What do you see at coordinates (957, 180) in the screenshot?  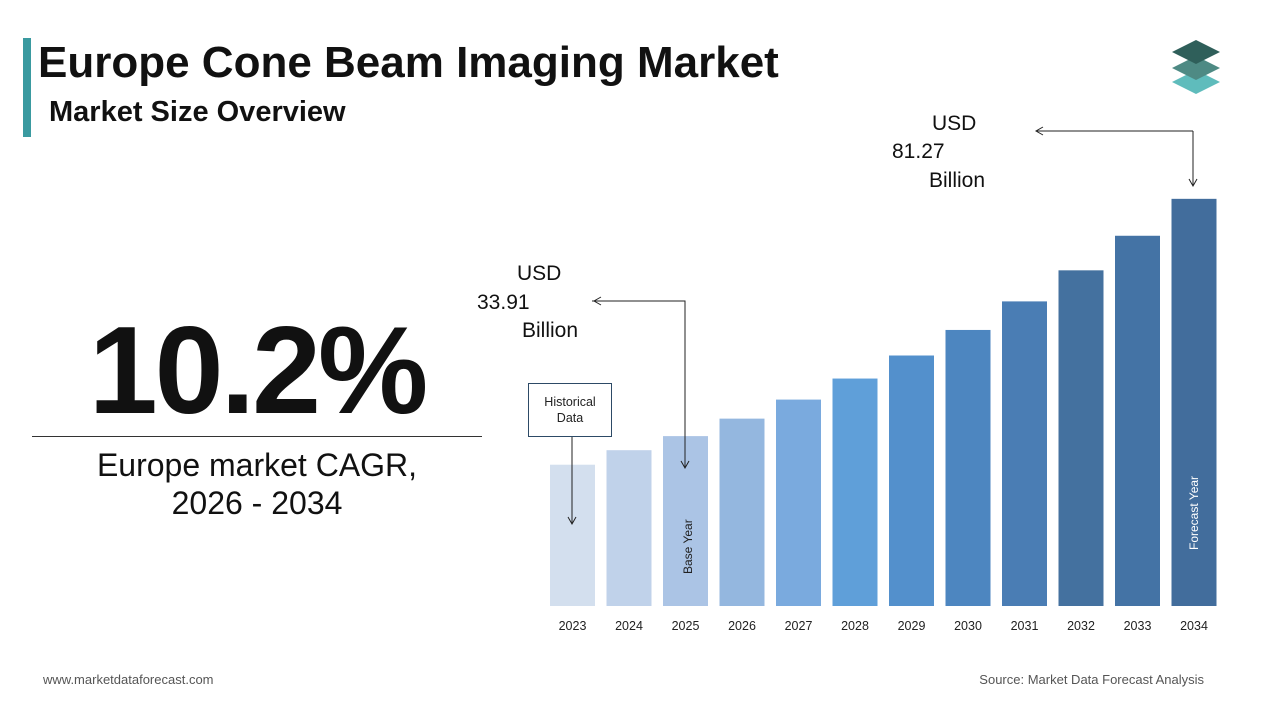 I see `end-value-unit: Billion` at bounding box center [957, 180].